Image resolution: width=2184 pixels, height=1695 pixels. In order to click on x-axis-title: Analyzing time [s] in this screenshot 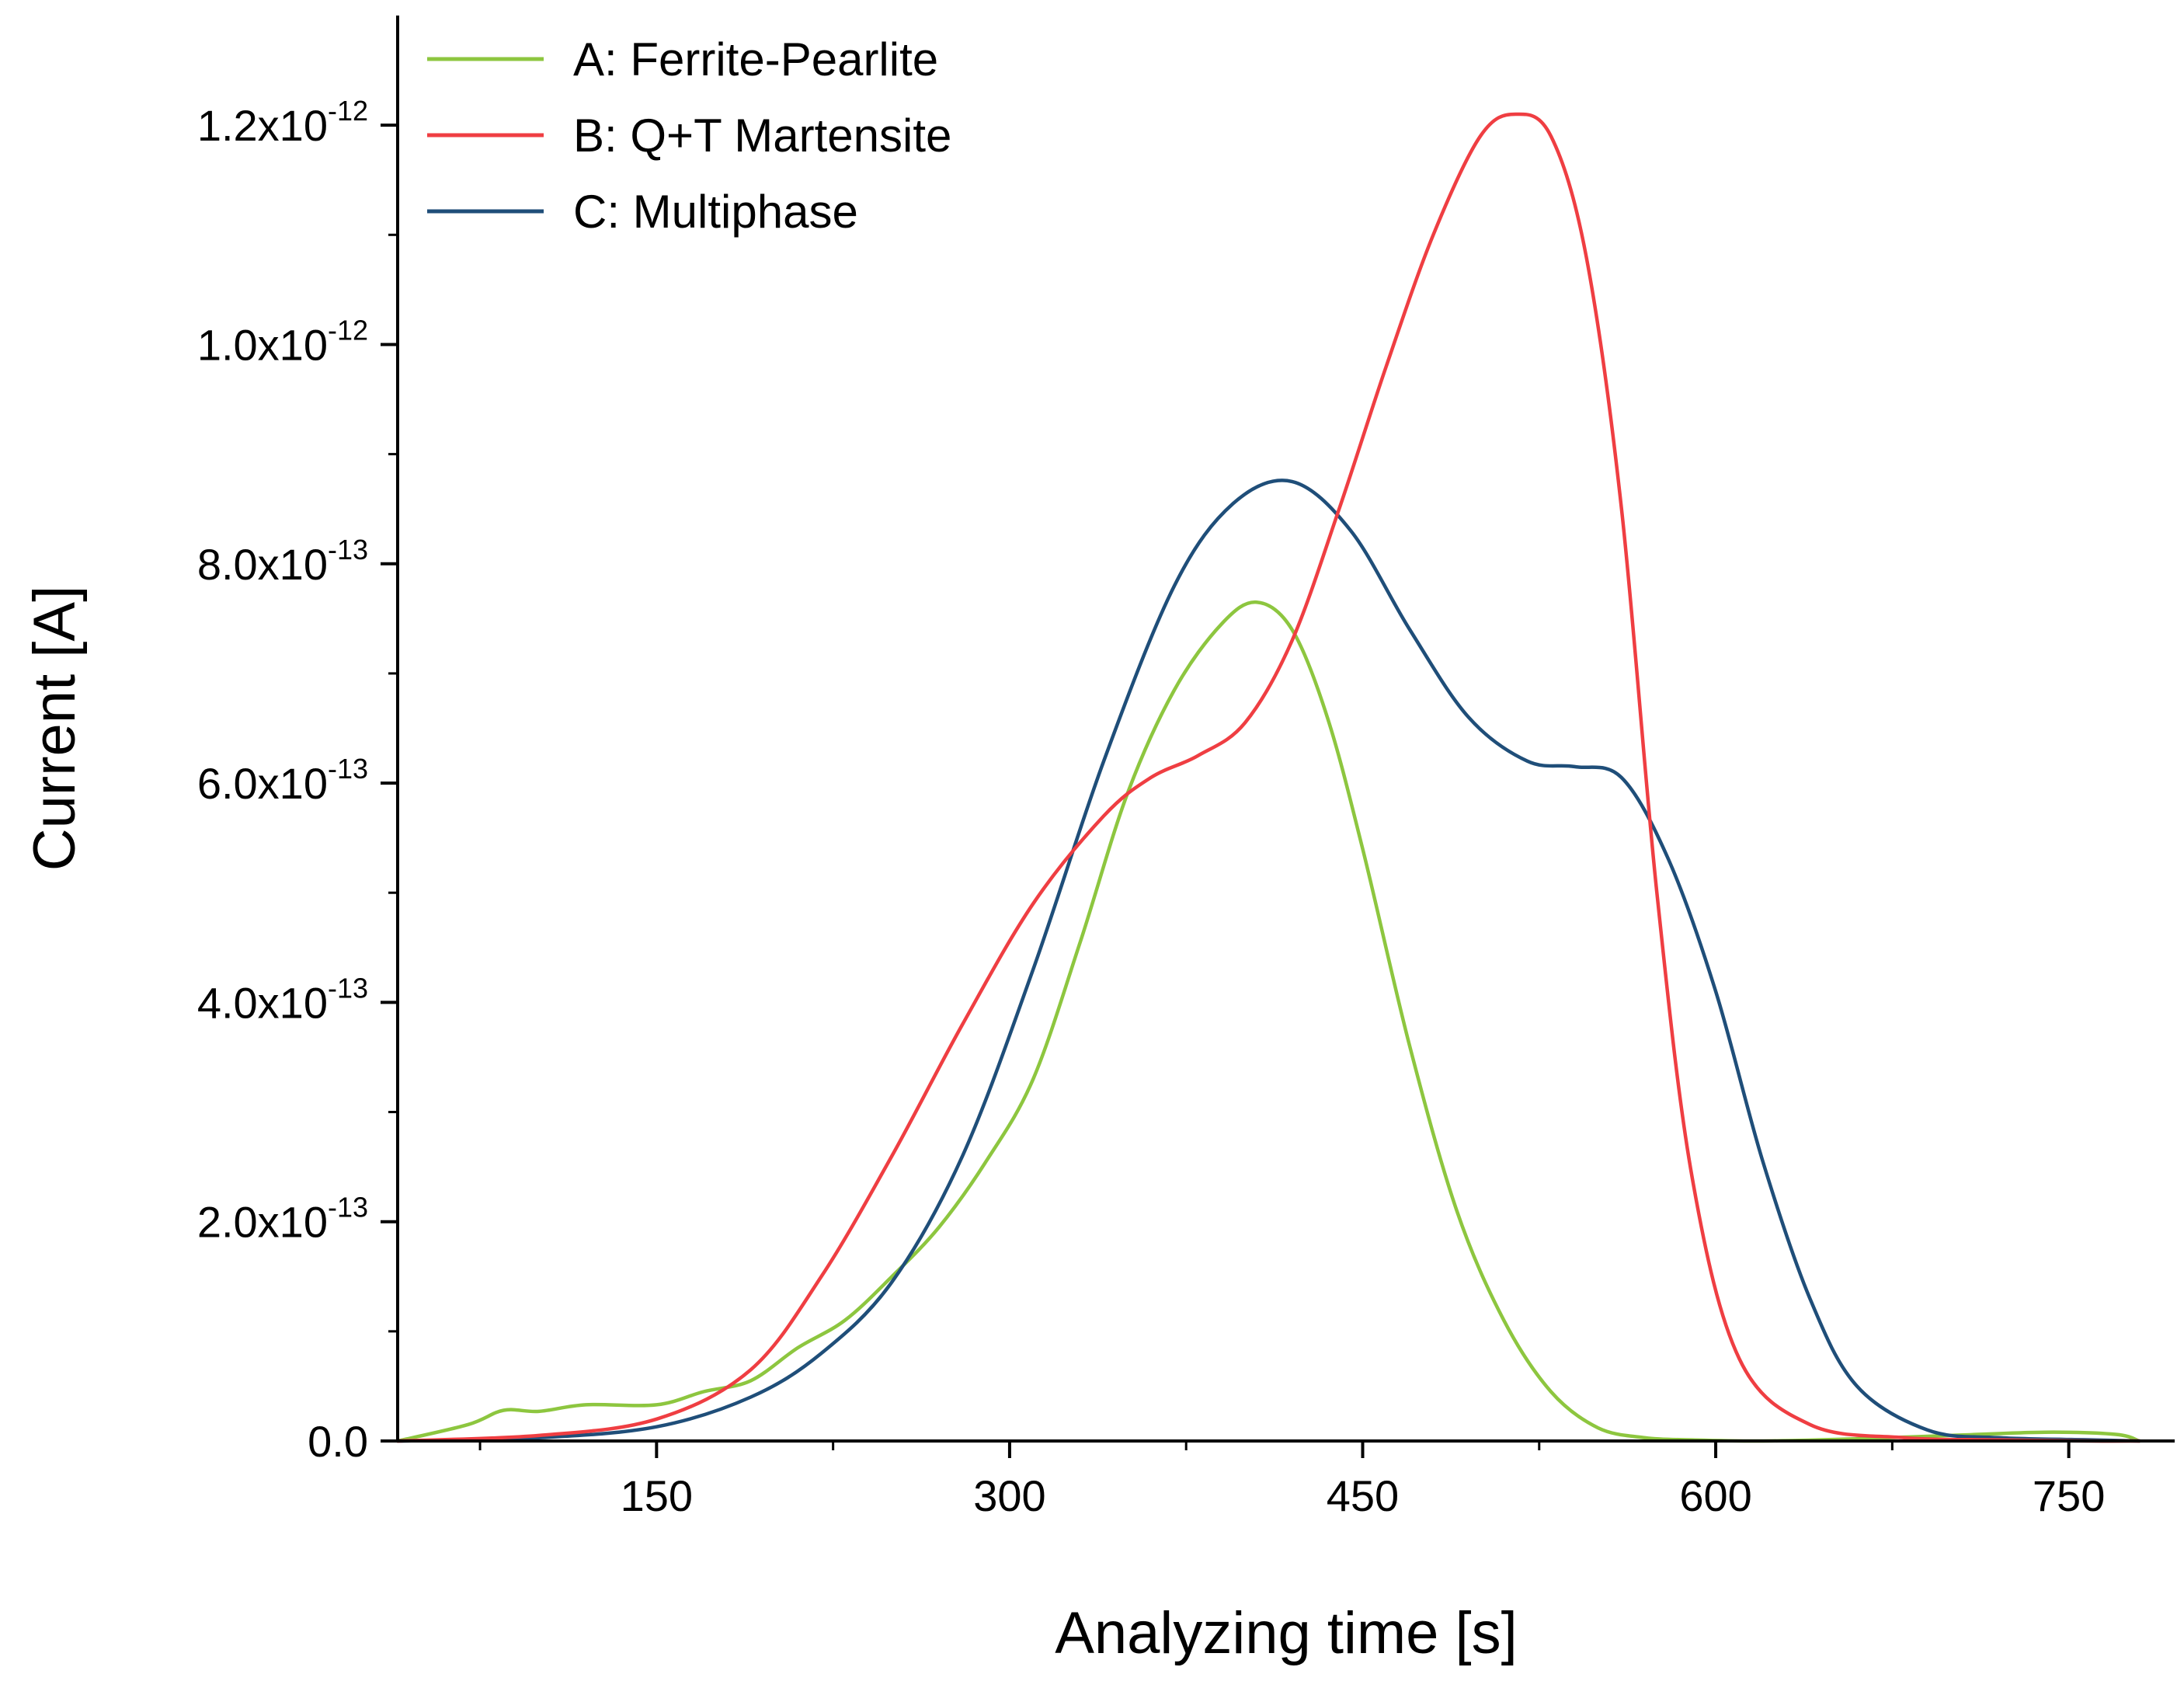, I will do `click(1287, 1633)`.